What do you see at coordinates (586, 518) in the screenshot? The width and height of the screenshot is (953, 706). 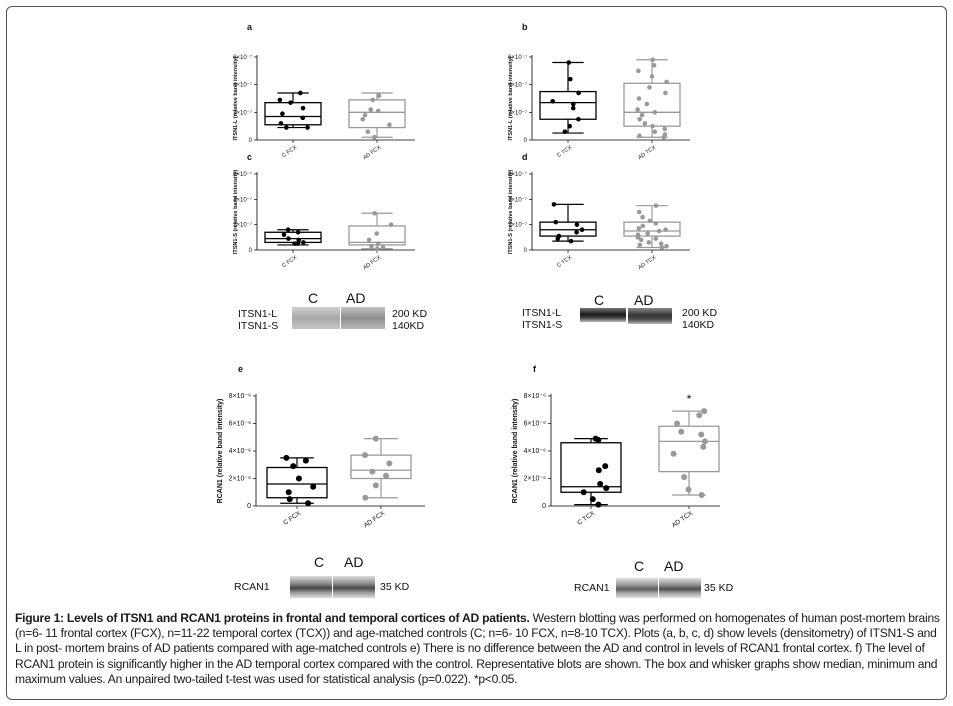 I see `x-tick-label: C TCX` at bounding box center [586, 518].